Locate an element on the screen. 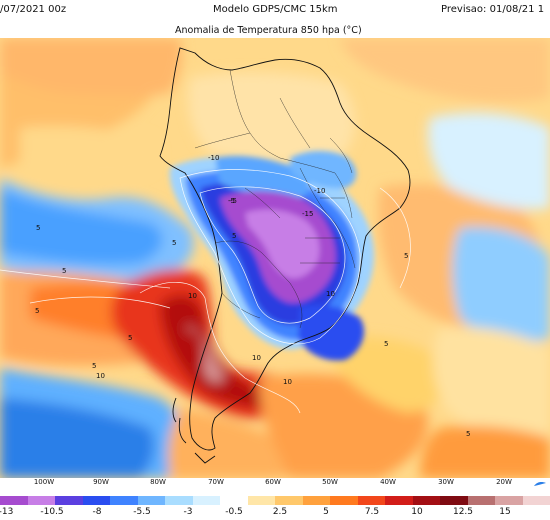 The image size is (550, 520). colorbar-tick: 7.5 is located at coordinates (372, 512).